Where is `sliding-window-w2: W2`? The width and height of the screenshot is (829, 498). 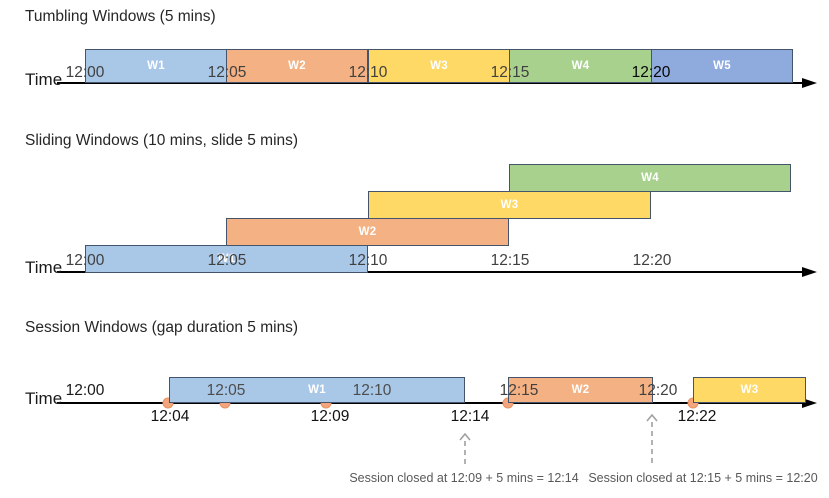 sliding-window-w2: W2 is located at coordinates (367, 232).